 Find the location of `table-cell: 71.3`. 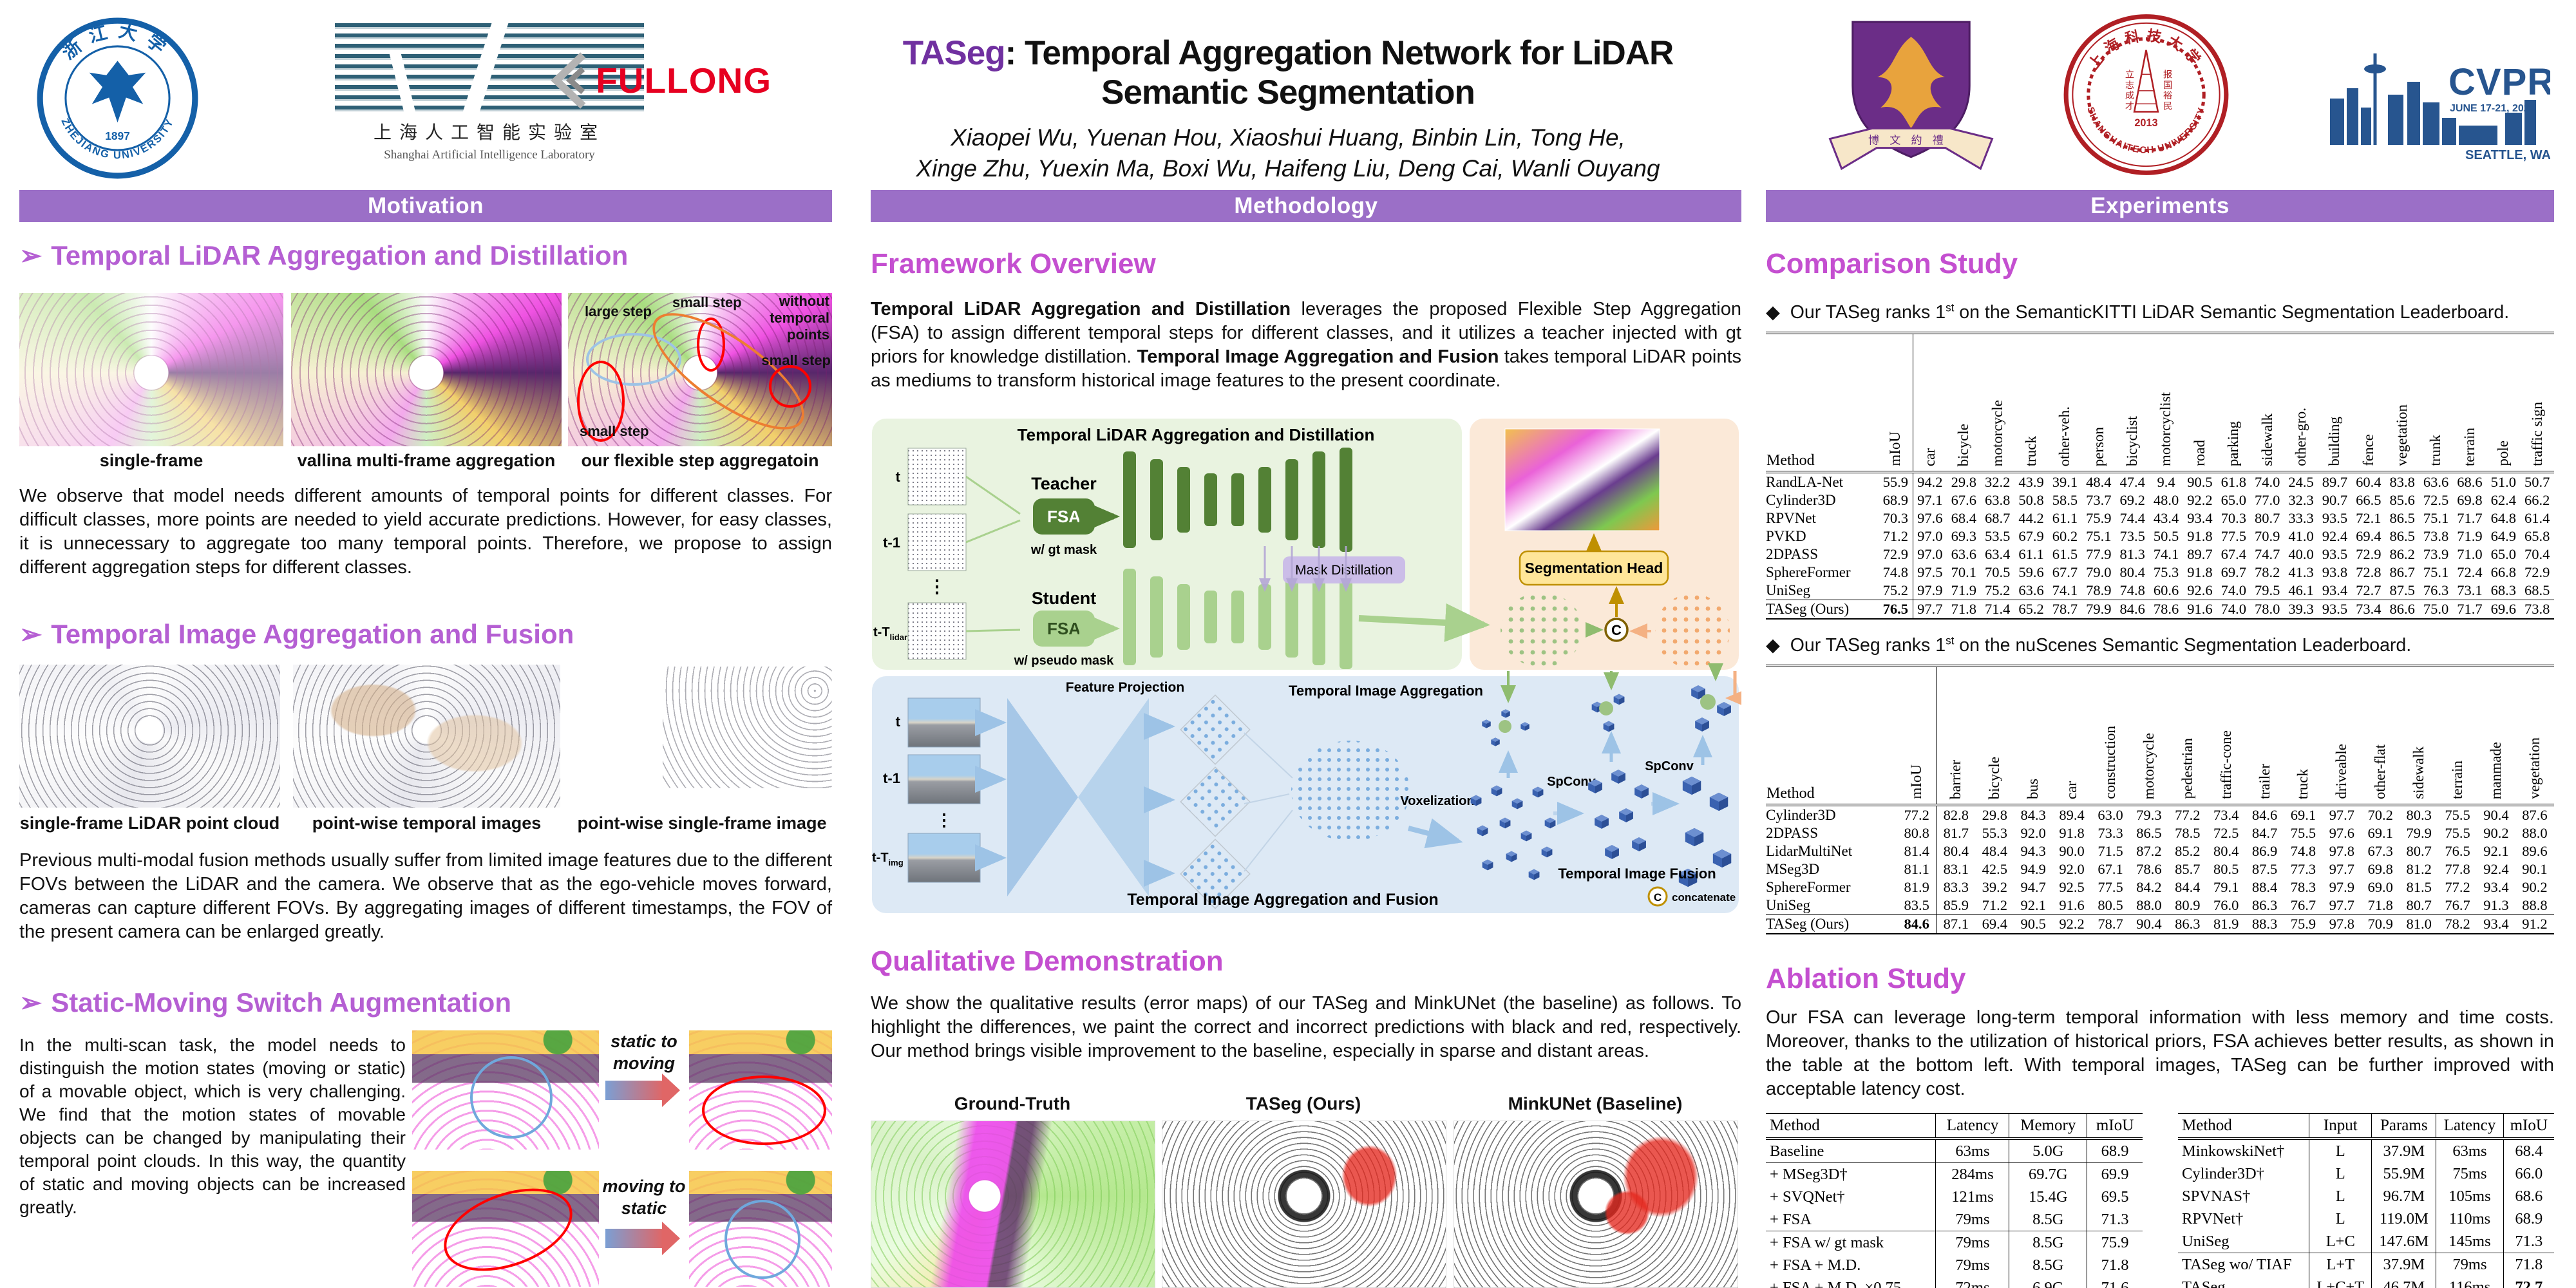

table-cell: 71.3 is located at coordinates (2529, 1241).